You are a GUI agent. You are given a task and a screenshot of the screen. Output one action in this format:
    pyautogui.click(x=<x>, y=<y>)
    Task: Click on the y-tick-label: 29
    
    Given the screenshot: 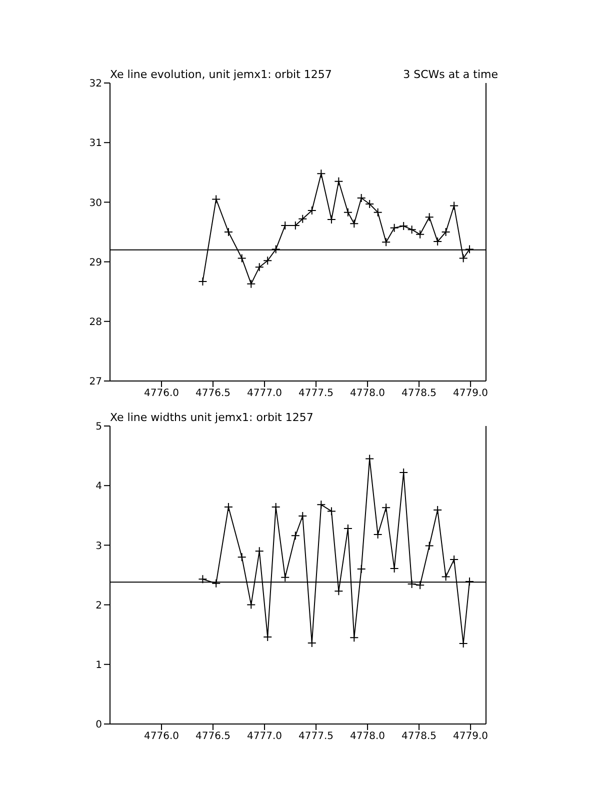 What is the action you would take?
    pyautogui.click(x=95, y=262)
    